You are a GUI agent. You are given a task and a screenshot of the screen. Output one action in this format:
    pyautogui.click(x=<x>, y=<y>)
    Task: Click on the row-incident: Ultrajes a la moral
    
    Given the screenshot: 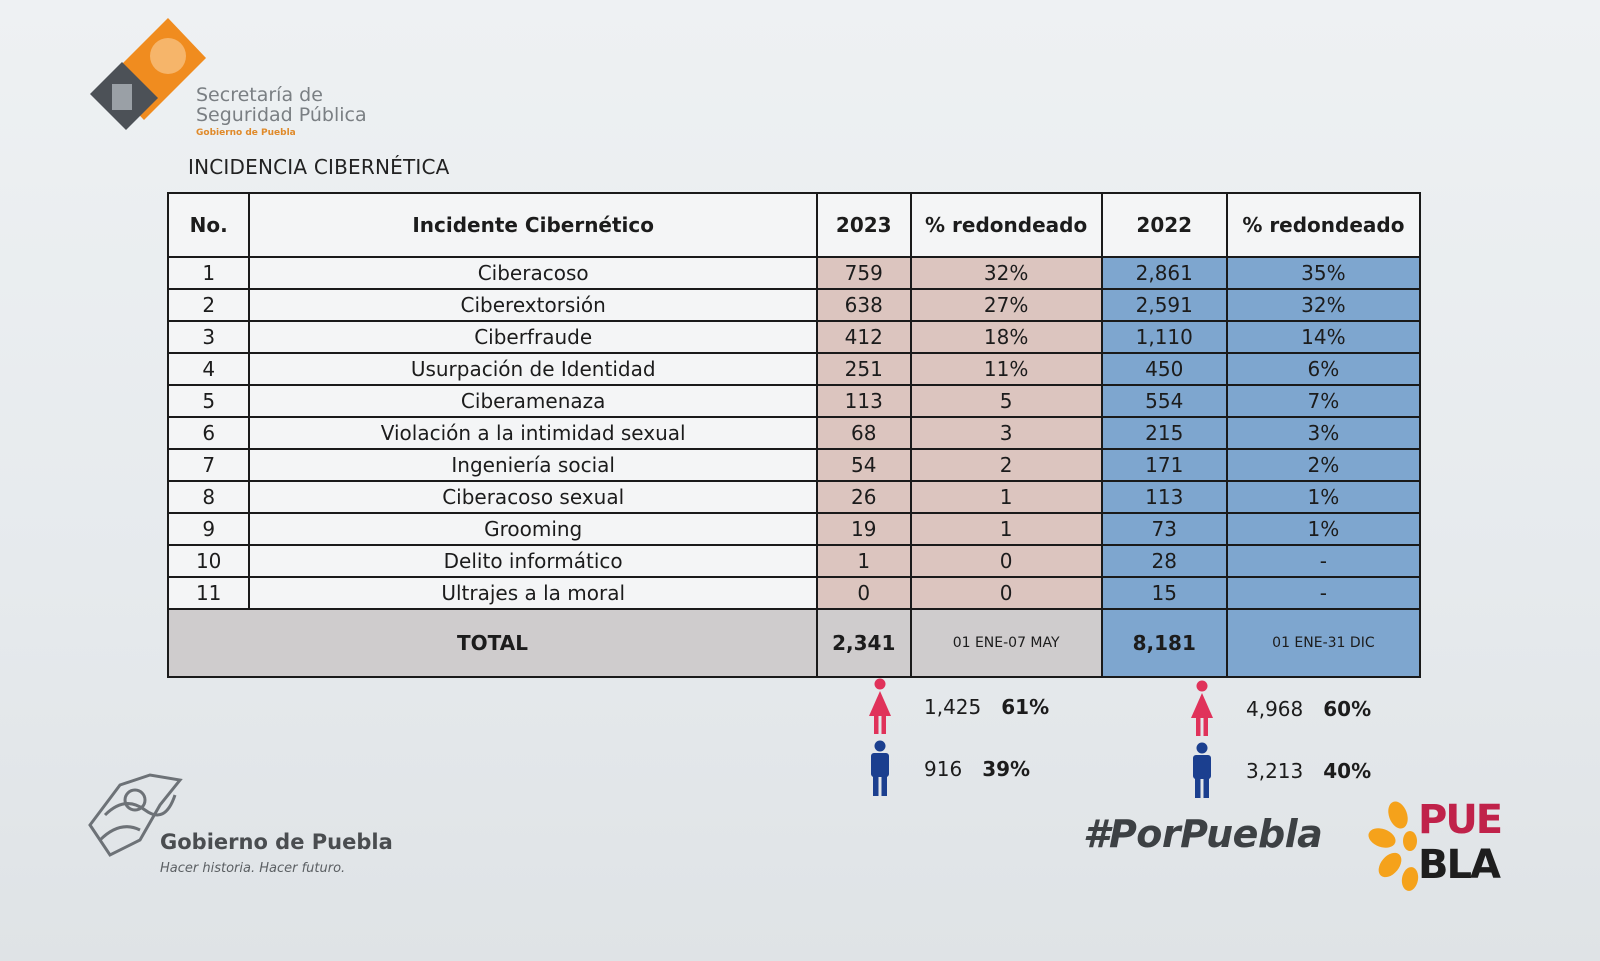 What is the action you would take?
    pyautogui.click(x=533, y=593)
    